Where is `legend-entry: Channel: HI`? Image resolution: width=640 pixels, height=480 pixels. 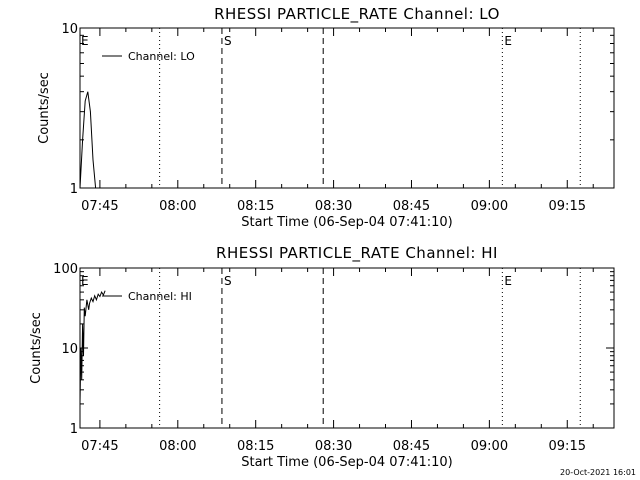 legend-entry: Channel: HI is located at coordinates (160, 296).